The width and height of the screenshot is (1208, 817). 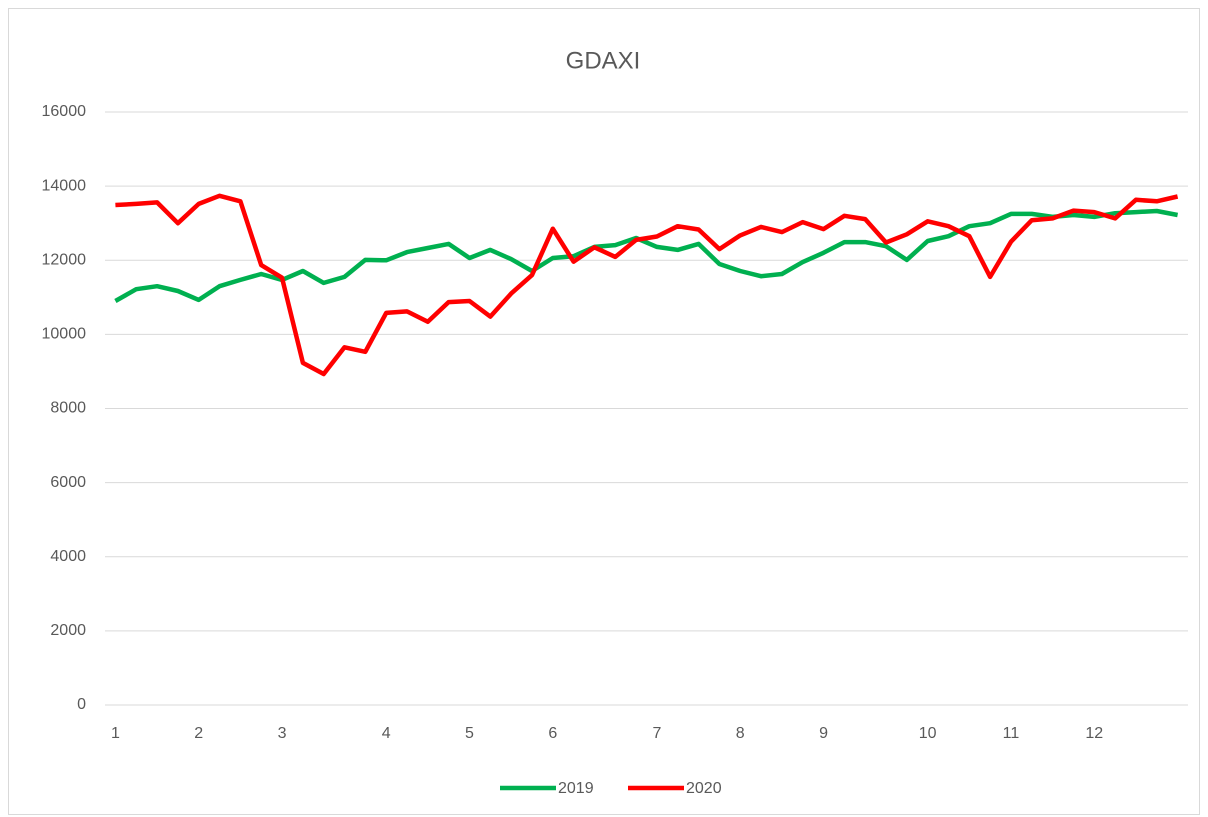 What do you see at coordinates (740, 733) in the screenshot?
I see `x-tick-label: 8` at bounding box center [740, 733].